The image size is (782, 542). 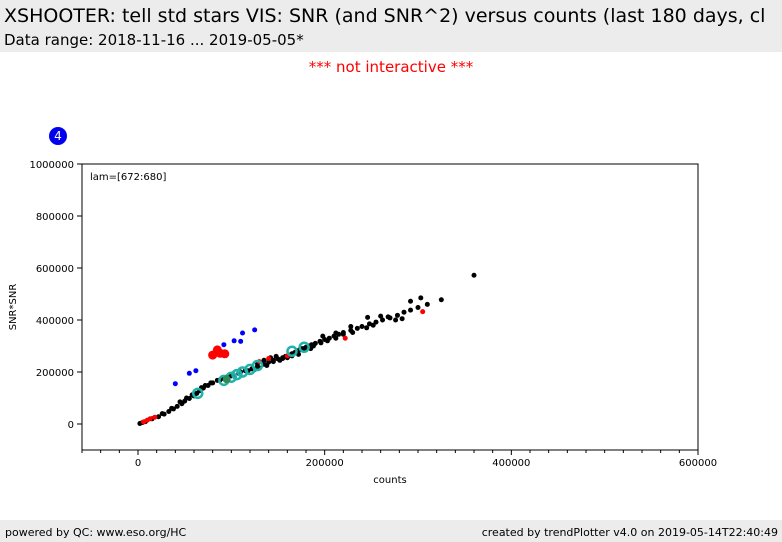 I want to click on x-tick-label: 0, so click(x=138, y=463).